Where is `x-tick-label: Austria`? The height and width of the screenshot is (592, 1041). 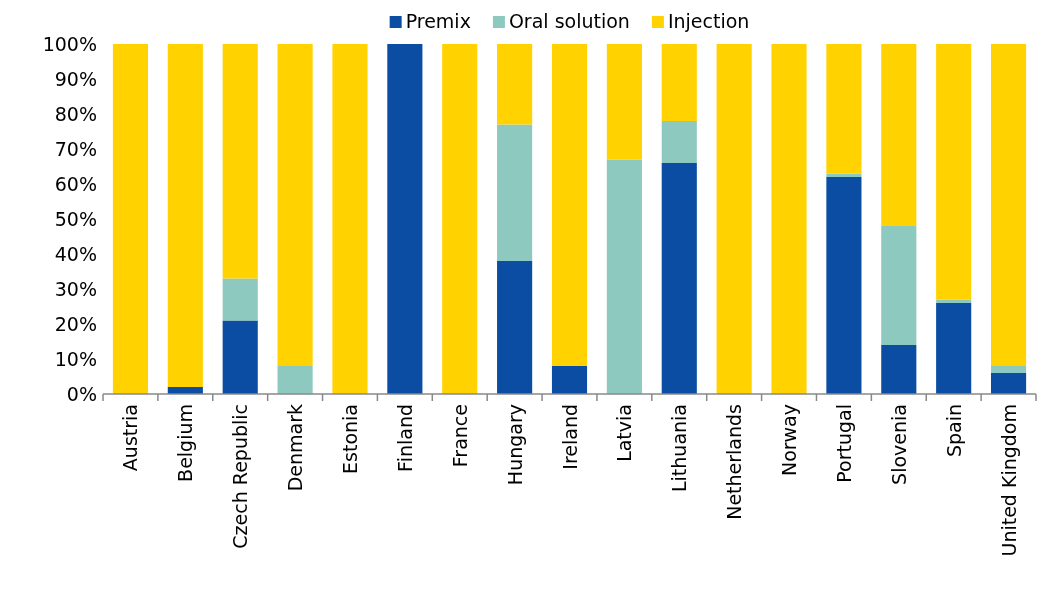 x-tick-label: Austria is located at coordinates (130, 438).